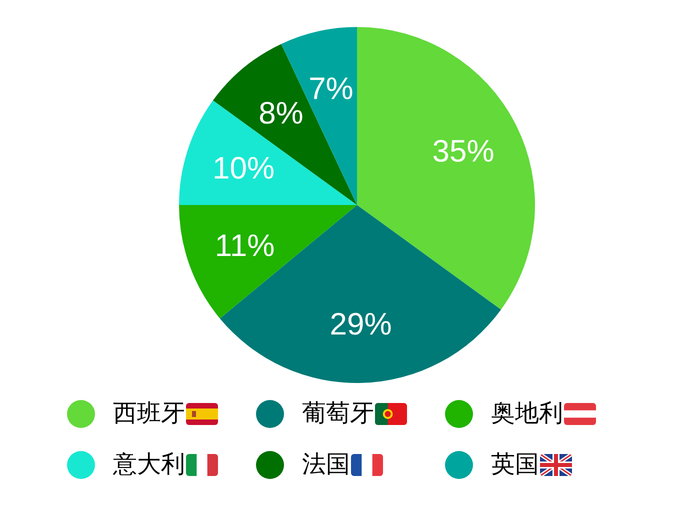  I want to click on legend-label: 西班牙, so click(149, 413).